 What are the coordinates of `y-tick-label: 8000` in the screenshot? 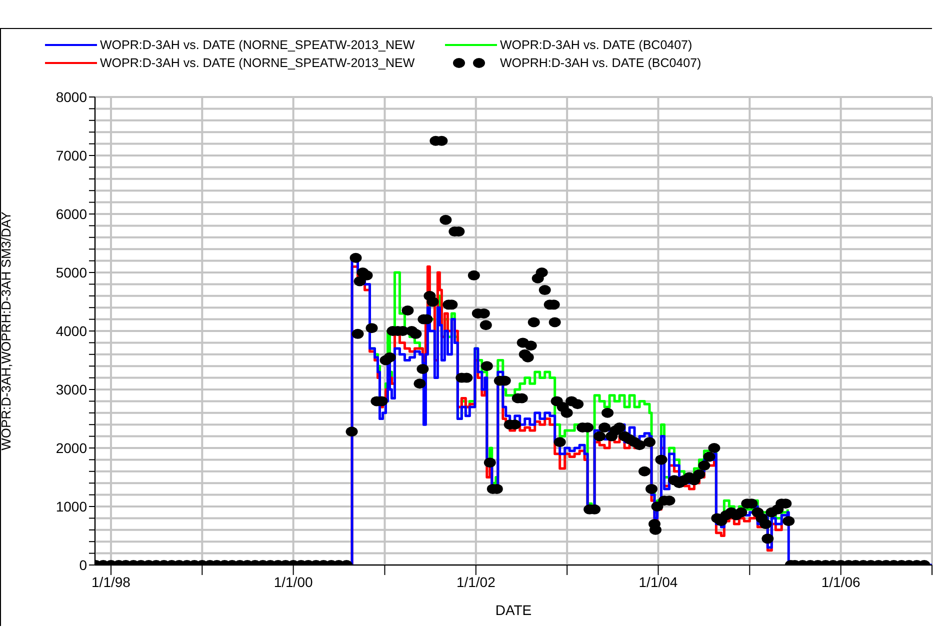 It's located at (72, 96).